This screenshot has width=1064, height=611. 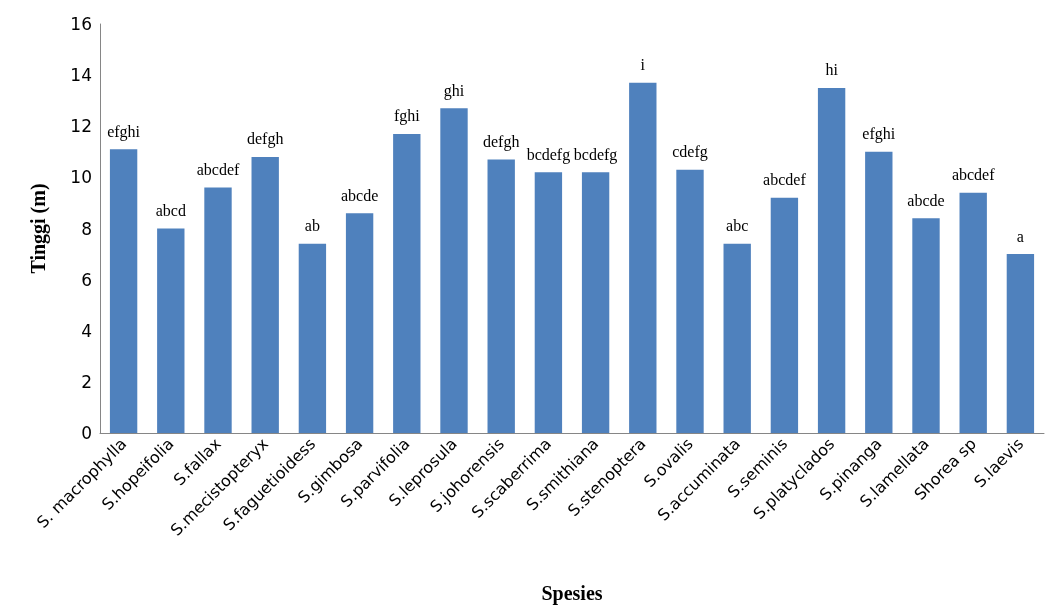 What do you see at coordinates (38, 228) in the screenshot?
I see `y-axis-title: Tinggi (m)` at bounding box center [38, 228].